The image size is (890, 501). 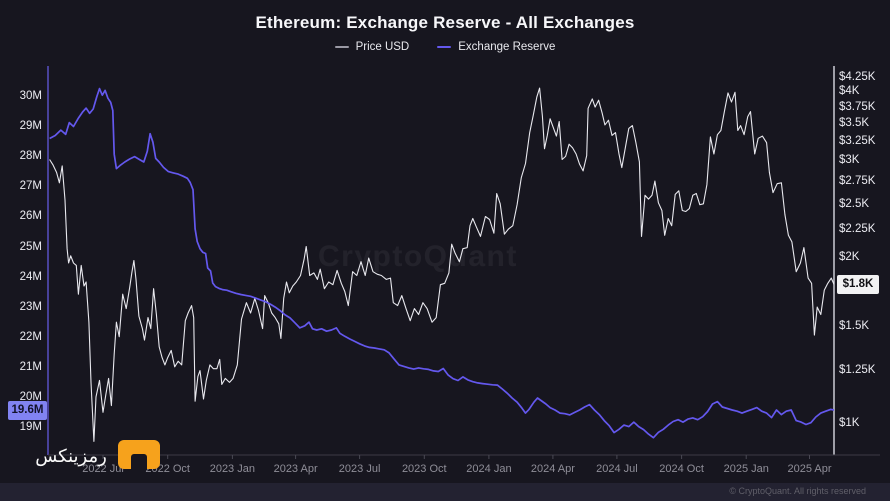 I want to click on y-axis-label-right: $3.25K, so click(x=857, y=140).